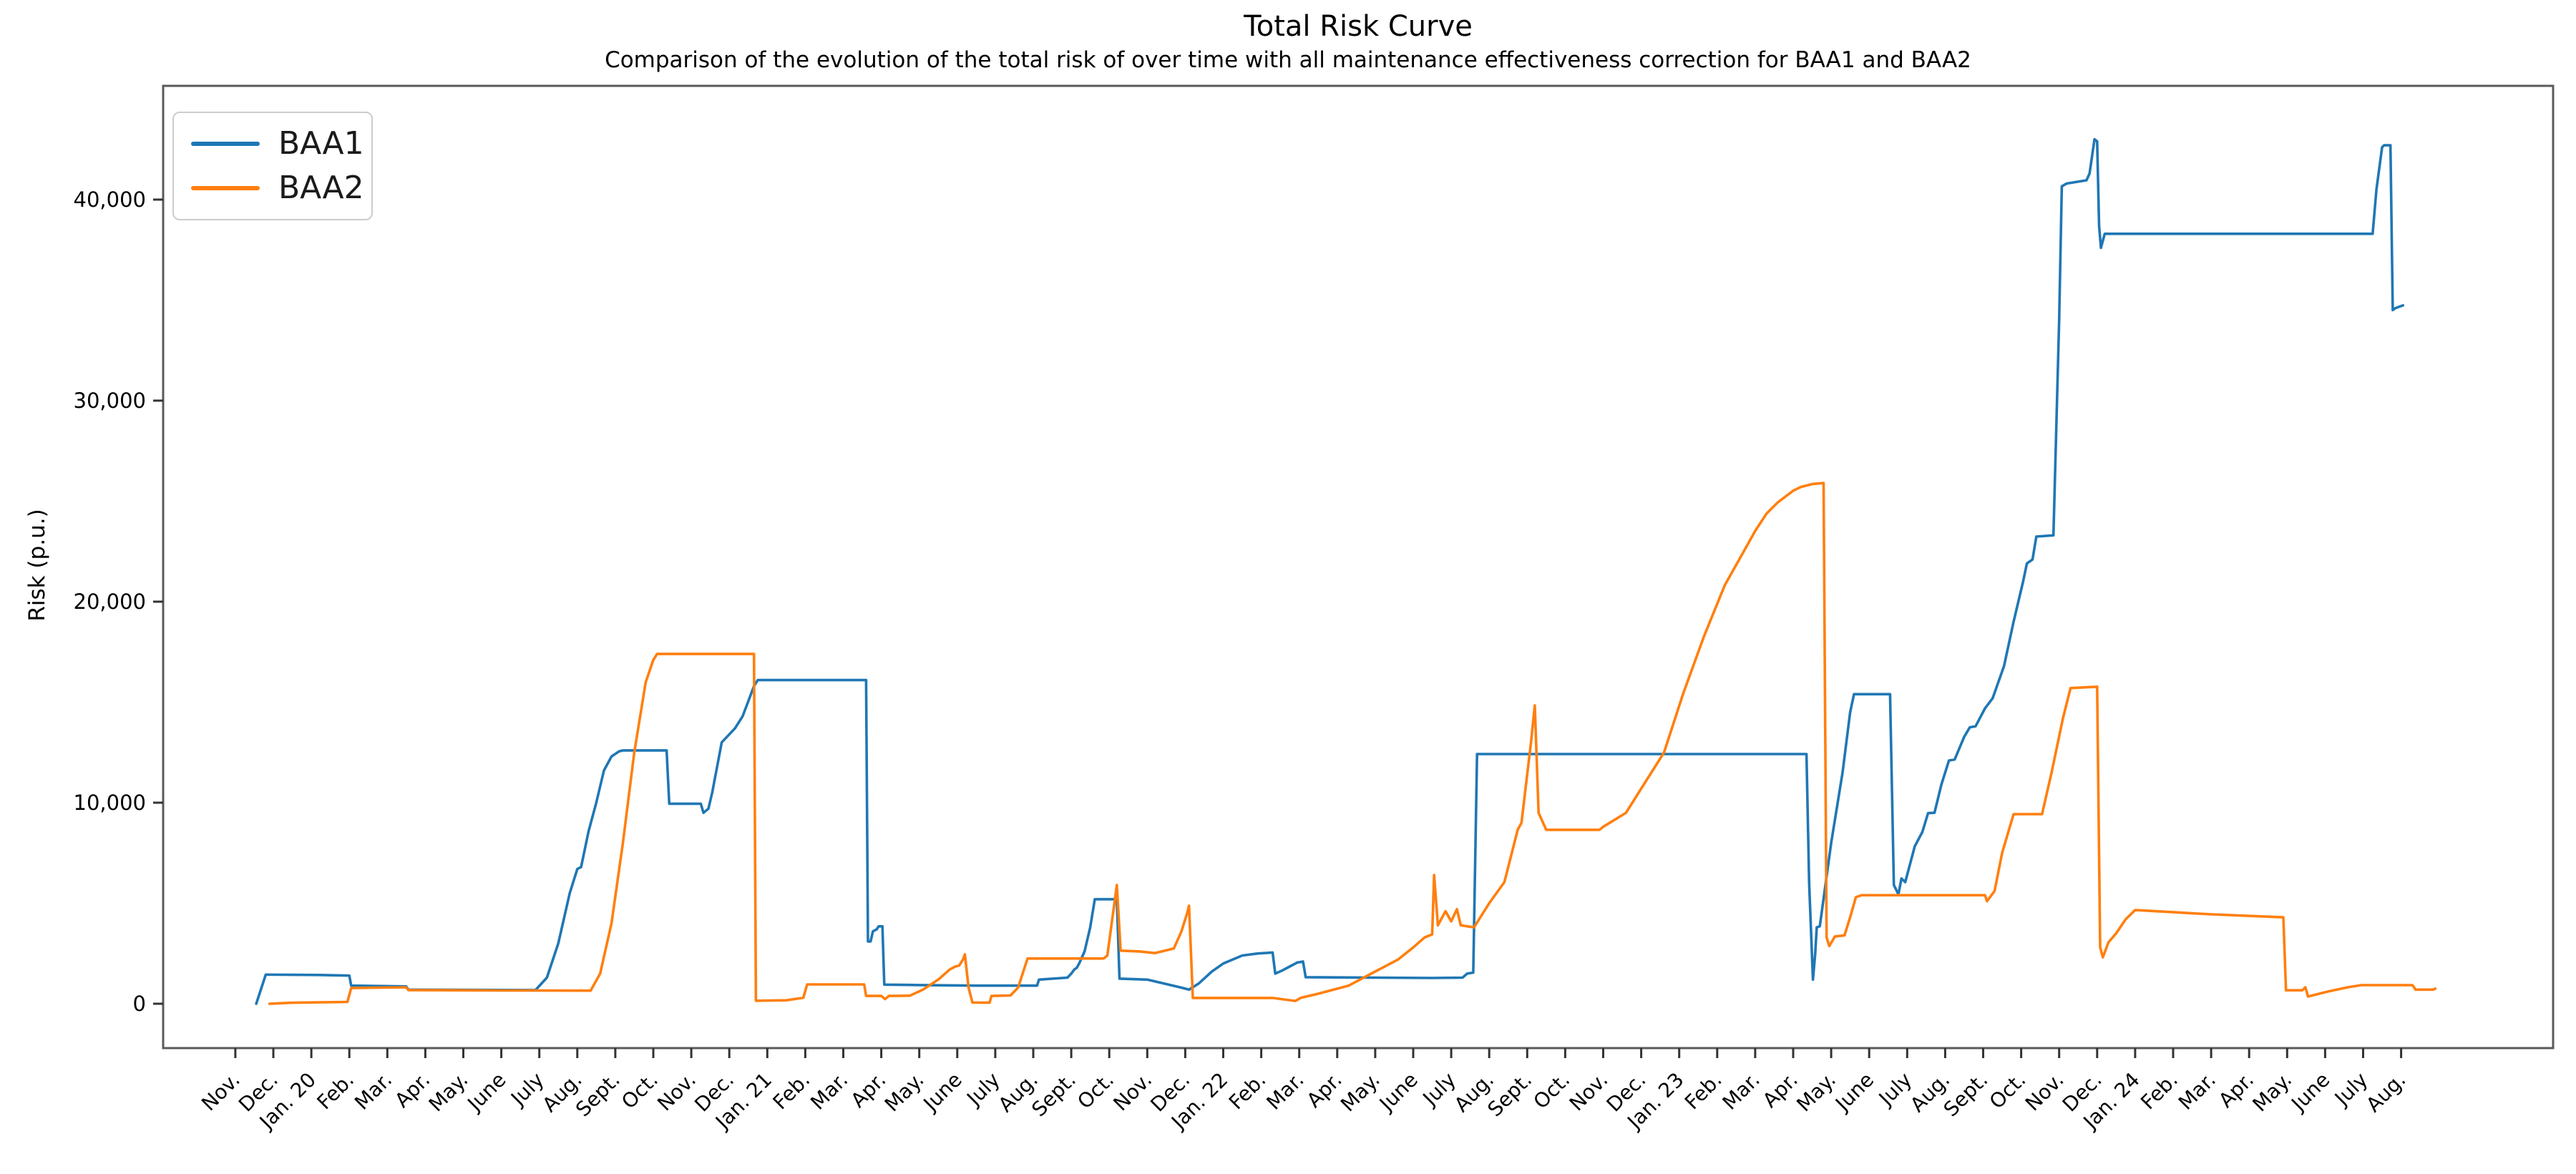 The height and width of the screenshot is (1174, 2576). Describe the element at coordinates (110, 803) in the screenshot. I see `y-tick-label: 10,000` at that location.